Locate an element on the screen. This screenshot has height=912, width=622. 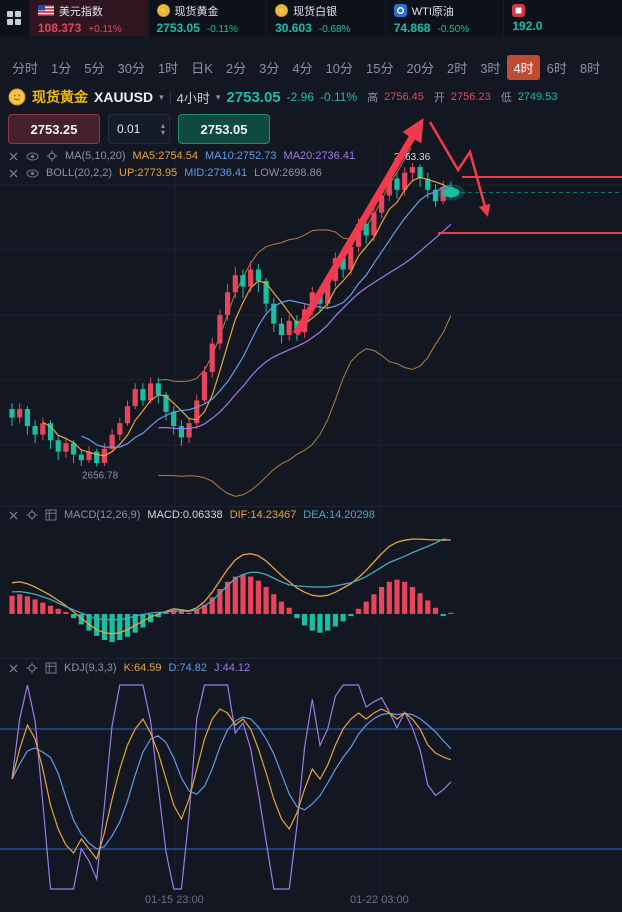
ticker-value: 192.0 is located at coordinates (527, 26).